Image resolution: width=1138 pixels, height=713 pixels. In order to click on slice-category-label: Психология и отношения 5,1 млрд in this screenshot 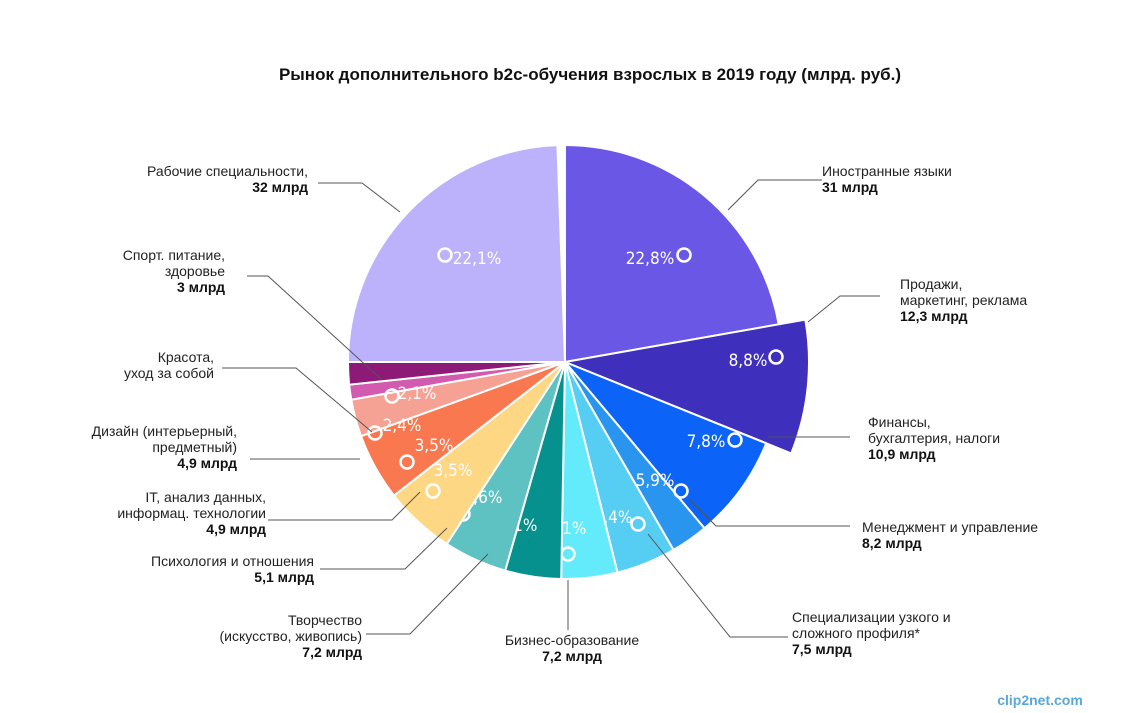, I will do `click(232, 569)`.